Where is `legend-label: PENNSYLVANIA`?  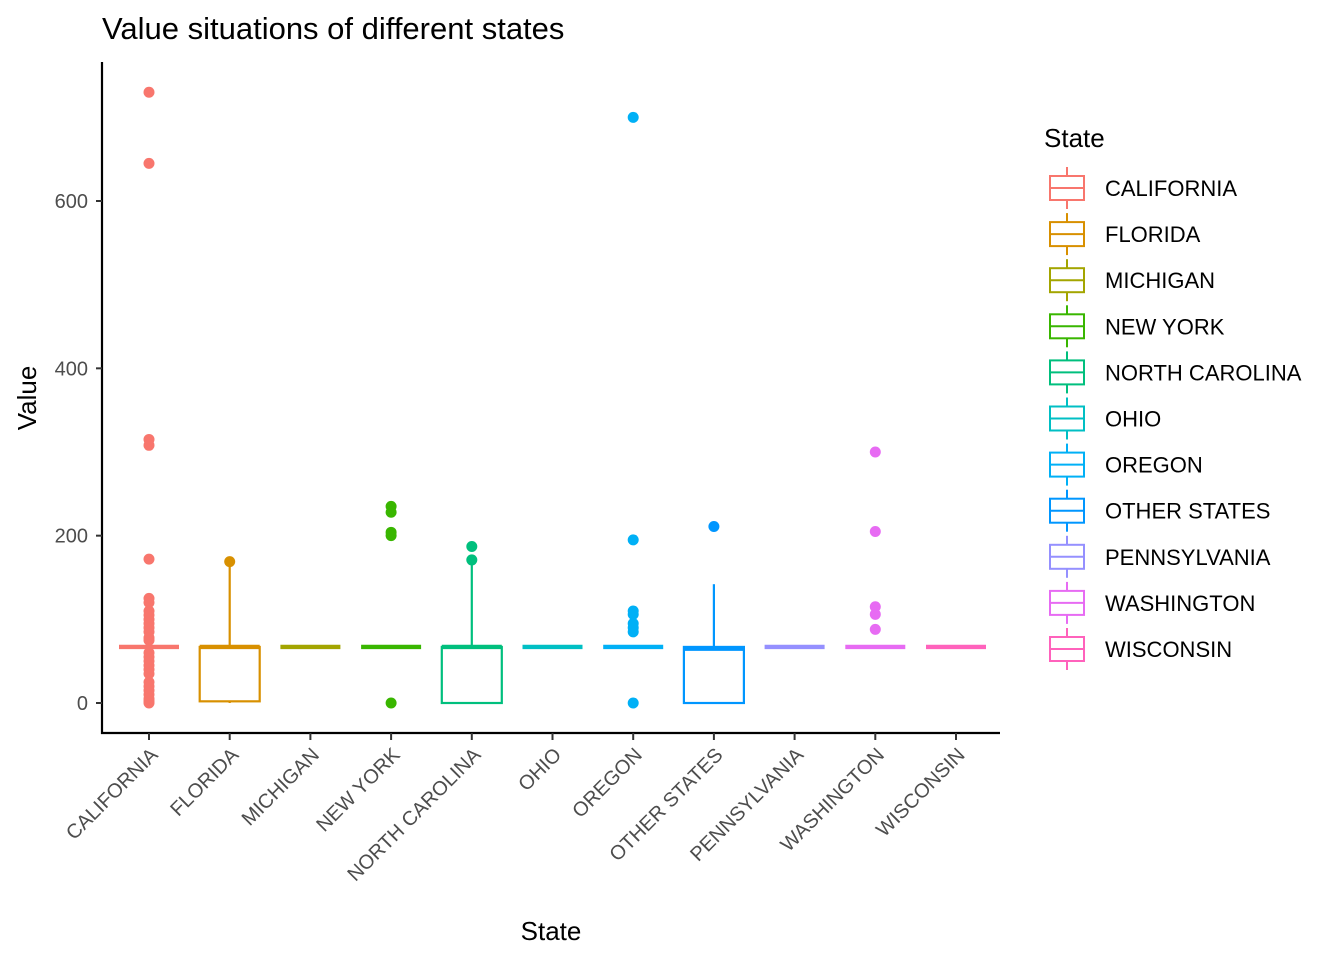
legend-label: PENNSYLVANIA is located at coordinates (1188, 557).